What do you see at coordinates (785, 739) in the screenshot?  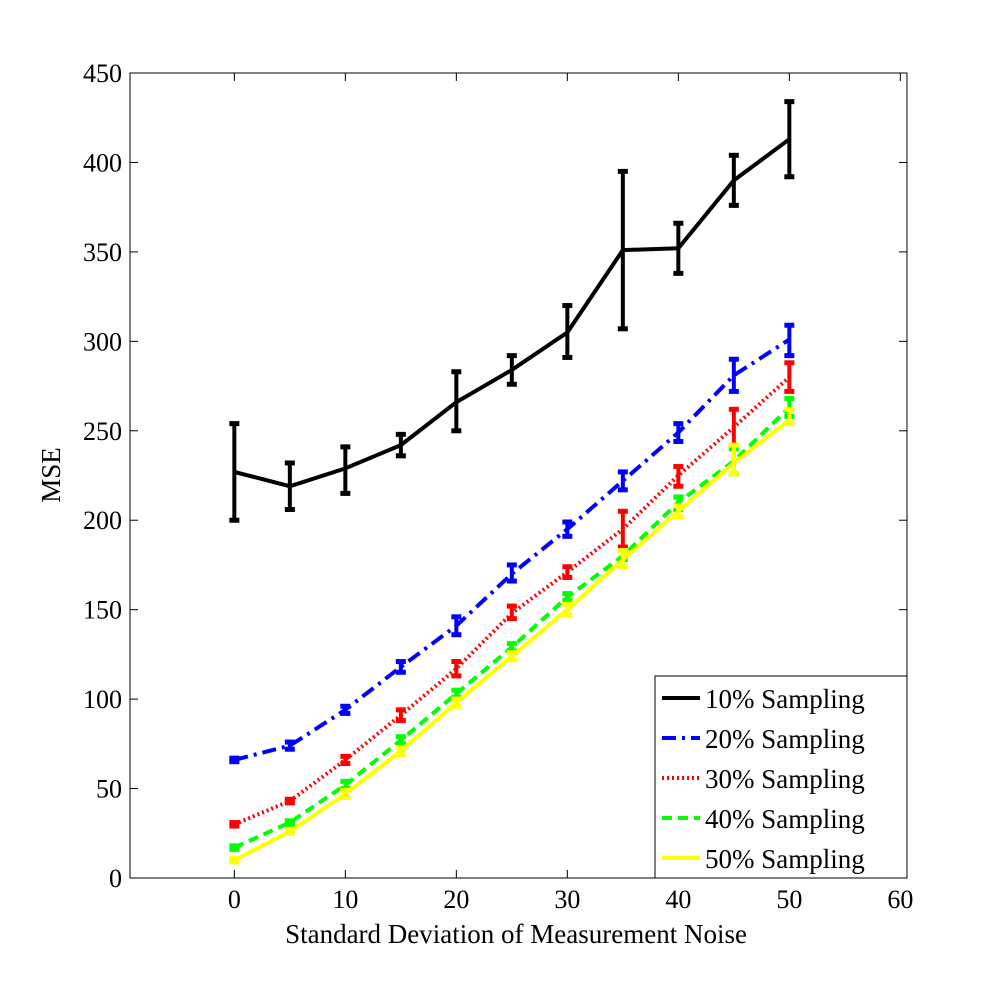 I see `legend-label: 20% Sampling` at bounding box center [785, 739].